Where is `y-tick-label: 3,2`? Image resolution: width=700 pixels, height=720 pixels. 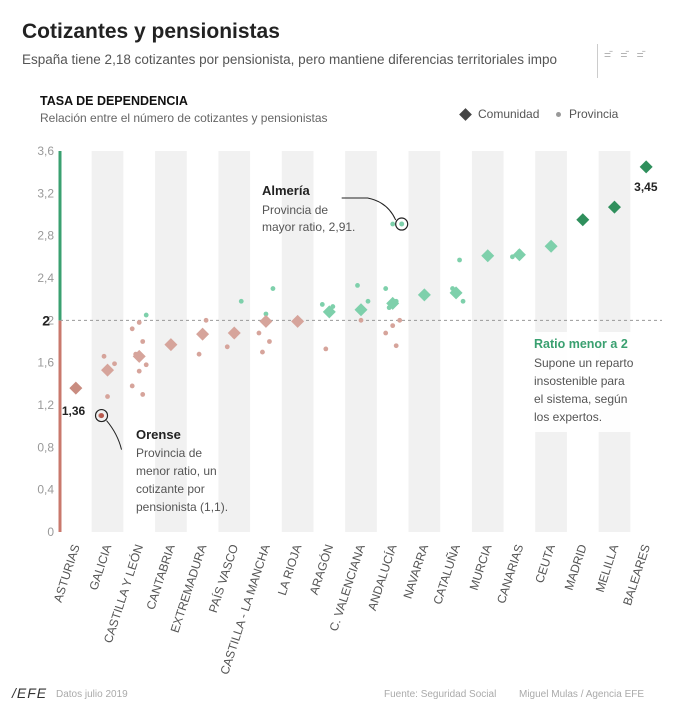
y-tick-label: 3,2 is located at coordinates (45, 193).